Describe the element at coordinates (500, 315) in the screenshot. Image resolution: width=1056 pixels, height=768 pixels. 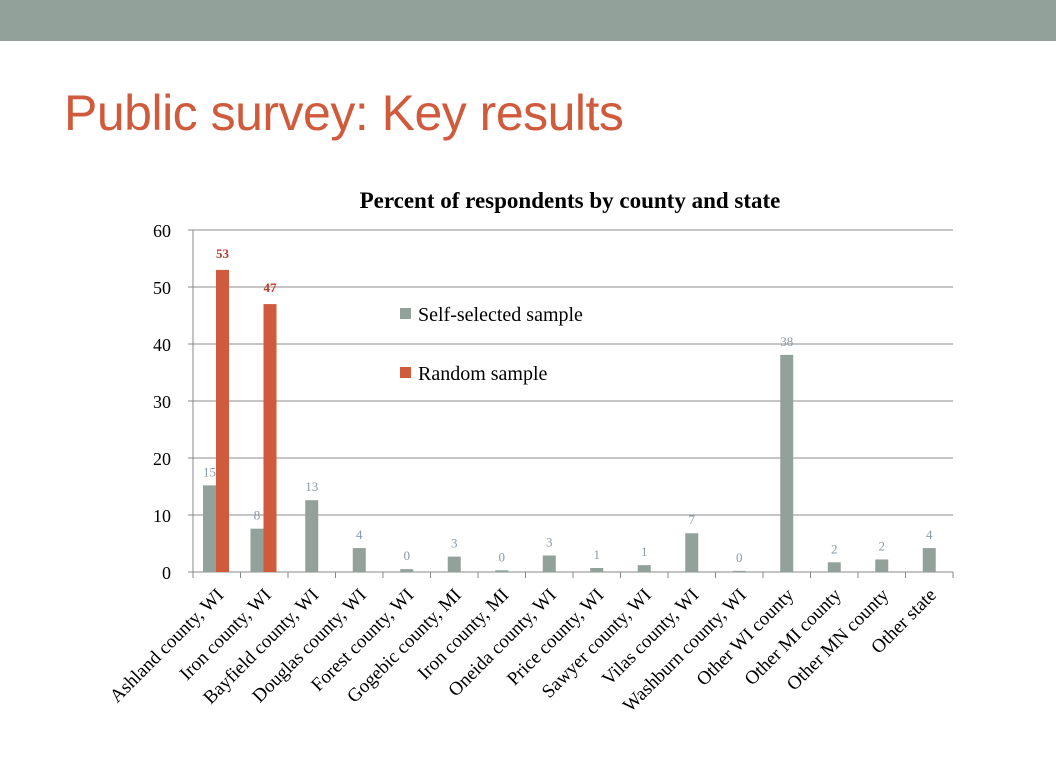
I see `legend-label: Self-selected sample` at that location.